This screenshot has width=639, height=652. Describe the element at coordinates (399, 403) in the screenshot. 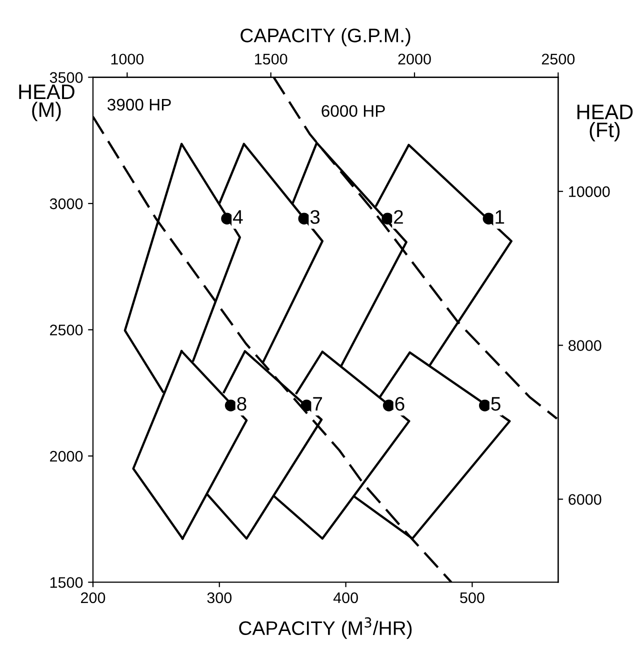

I see `annotation: 6` at that location.